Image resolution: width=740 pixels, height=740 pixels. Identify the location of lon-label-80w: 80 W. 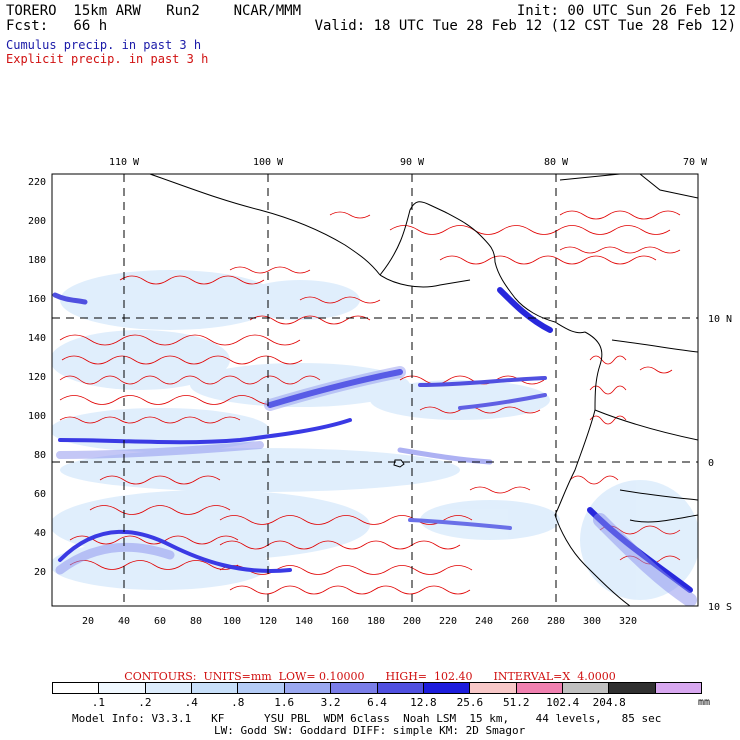
(556, 162).